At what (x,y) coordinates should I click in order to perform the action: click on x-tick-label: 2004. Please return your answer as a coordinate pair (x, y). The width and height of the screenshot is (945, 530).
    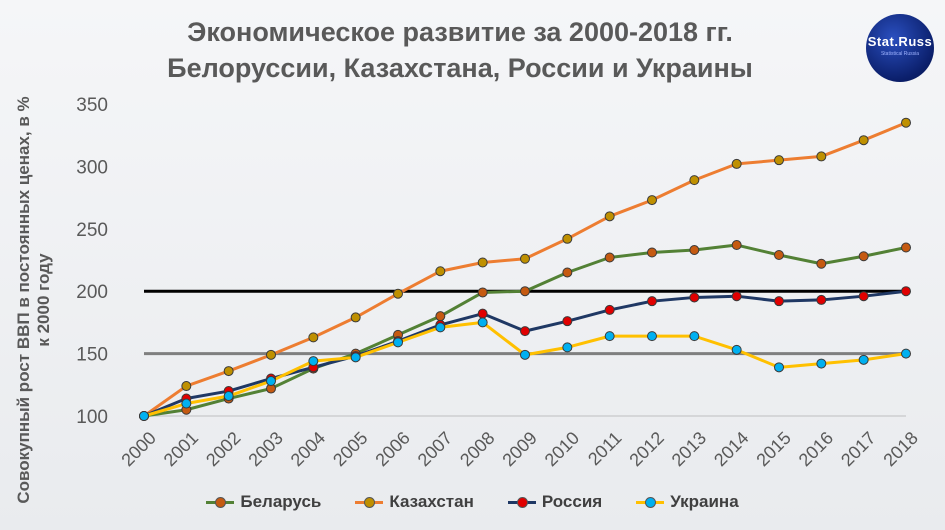
    Looking at the image, I should click on (308, 449).